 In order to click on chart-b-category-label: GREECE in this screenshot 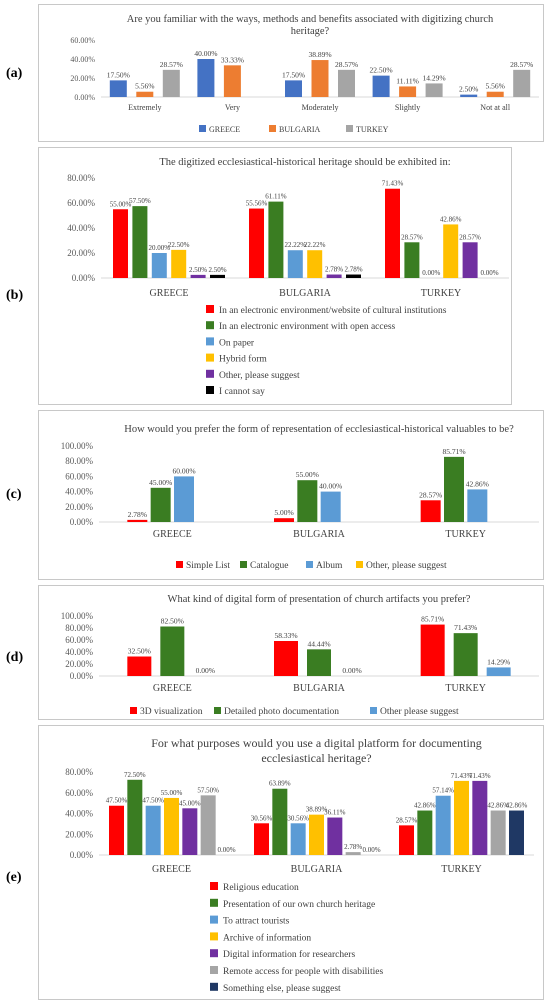, I will do `click(169, 293)`.